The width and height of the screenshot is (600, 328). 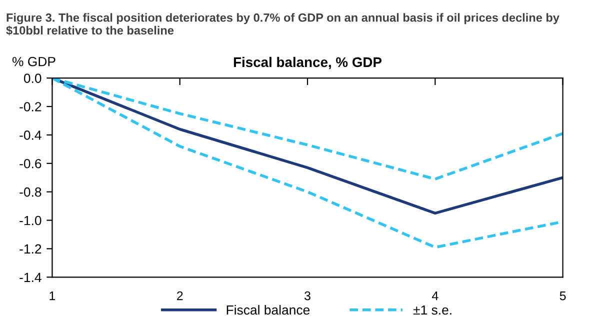 I want to click on y-tick-label: -1.0, so click(x=31, y=221).